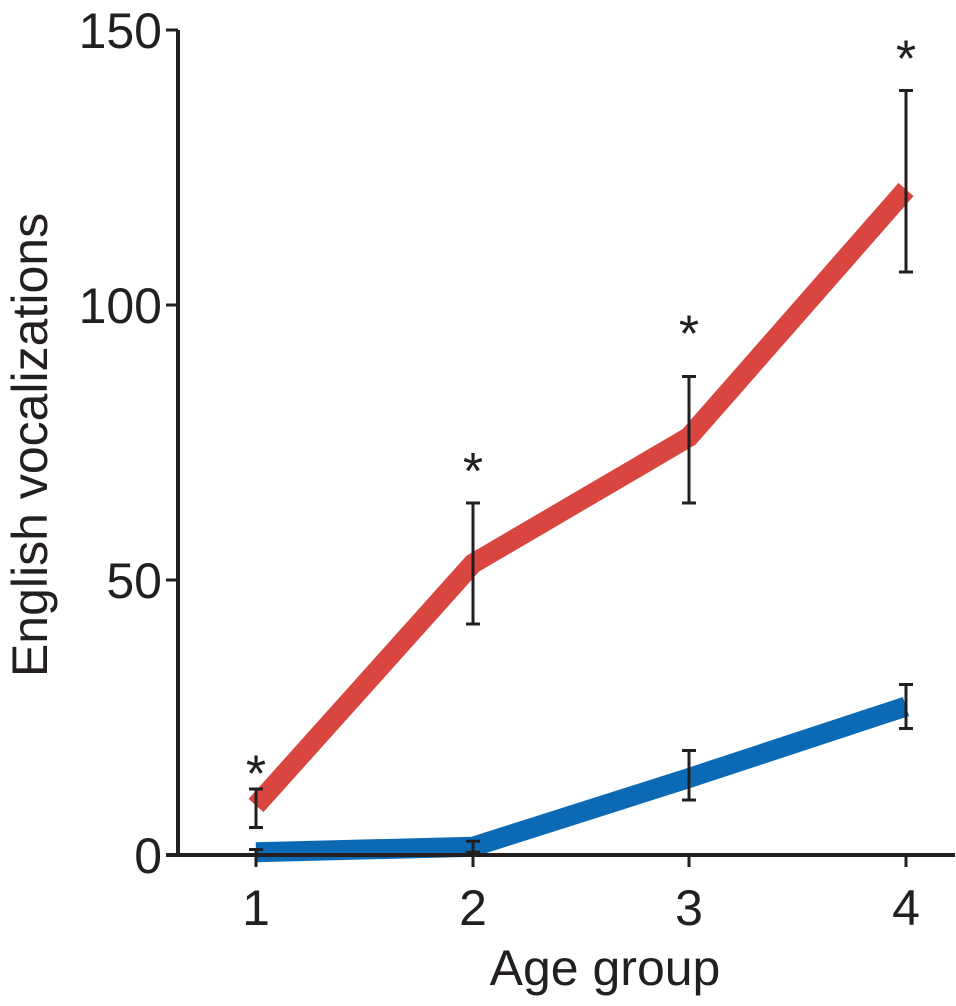 Image resolution: width=956 pixels, height=1006 pixels. What do you see at coordinates (148, 856) in the screenshot?
I see `y-tick-label-0: 0` at bounding box center [148, 856].